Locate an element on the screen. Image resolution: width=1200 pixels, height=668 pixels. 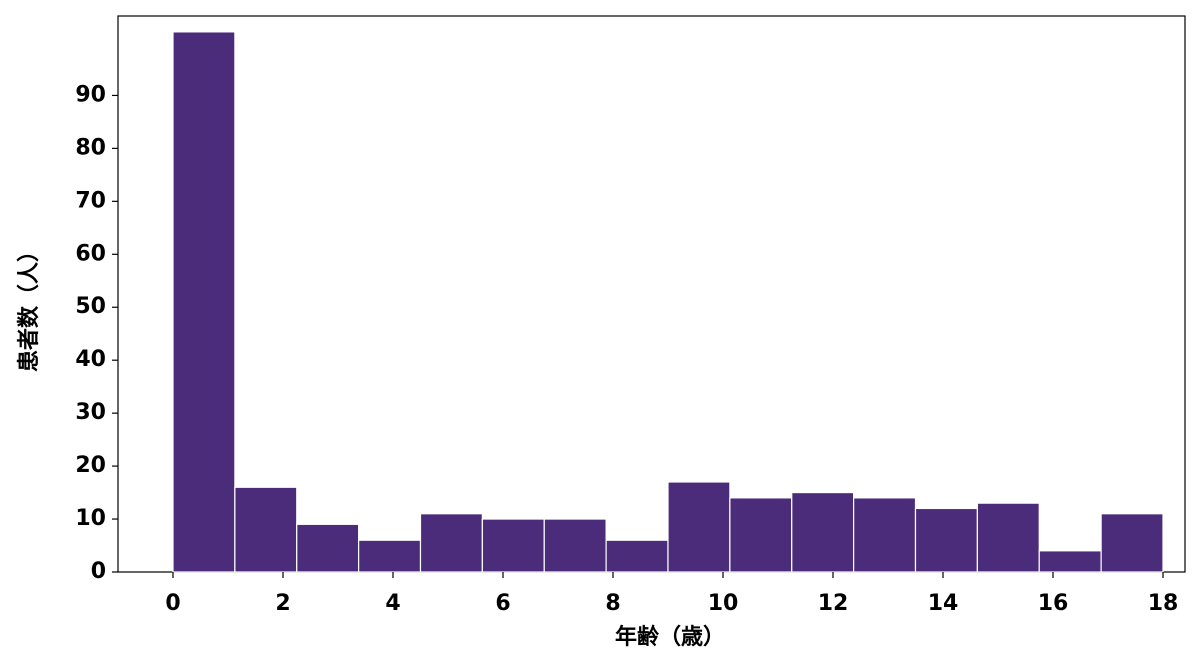
x-tick-label: 0 is located at coordinates (172, 603).